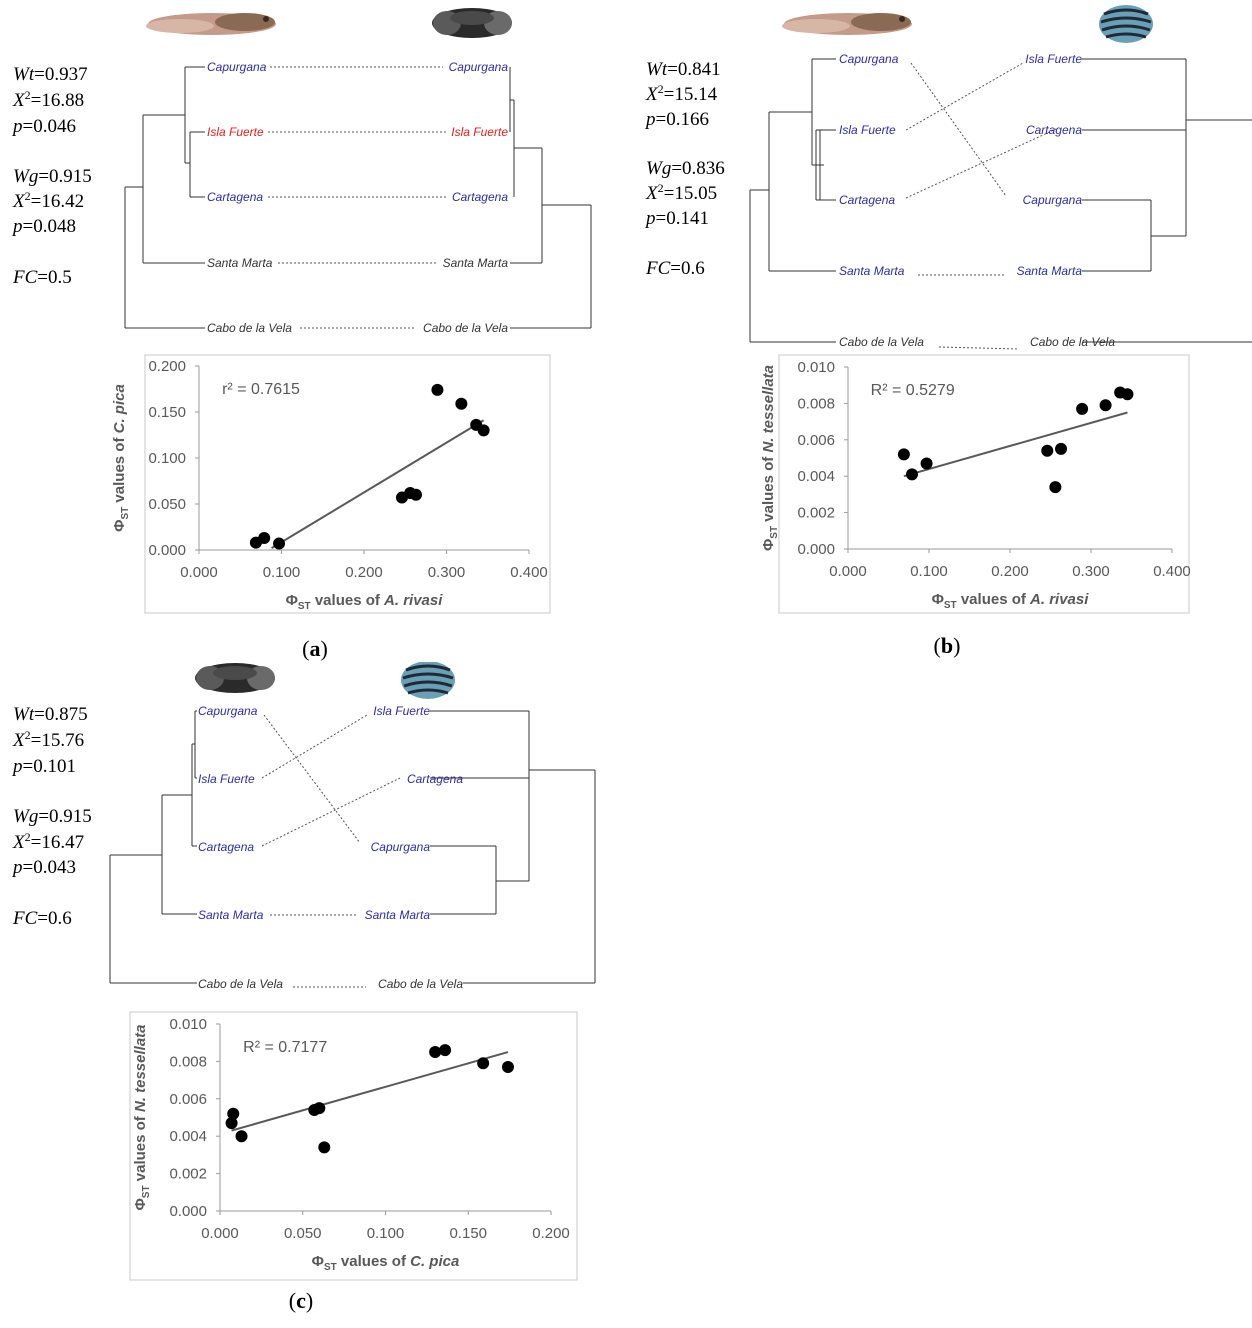 This screenshot has width=1252, height=1328. What do you see at coordinates (1010, 571) in the screenshot?
I see `x-tick-label: 0.200` at bounding box center [1010, 571].